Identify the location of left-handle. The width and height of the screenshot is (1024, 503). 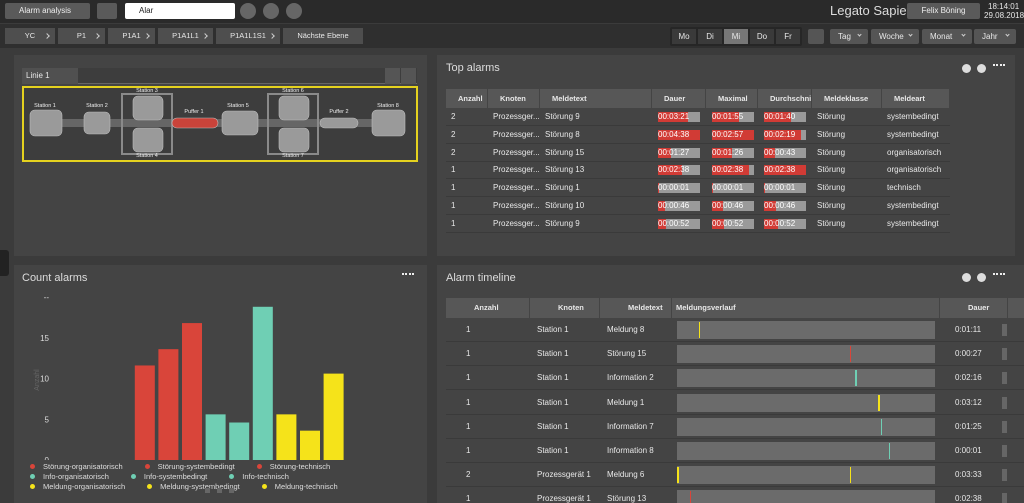
(4, 263).